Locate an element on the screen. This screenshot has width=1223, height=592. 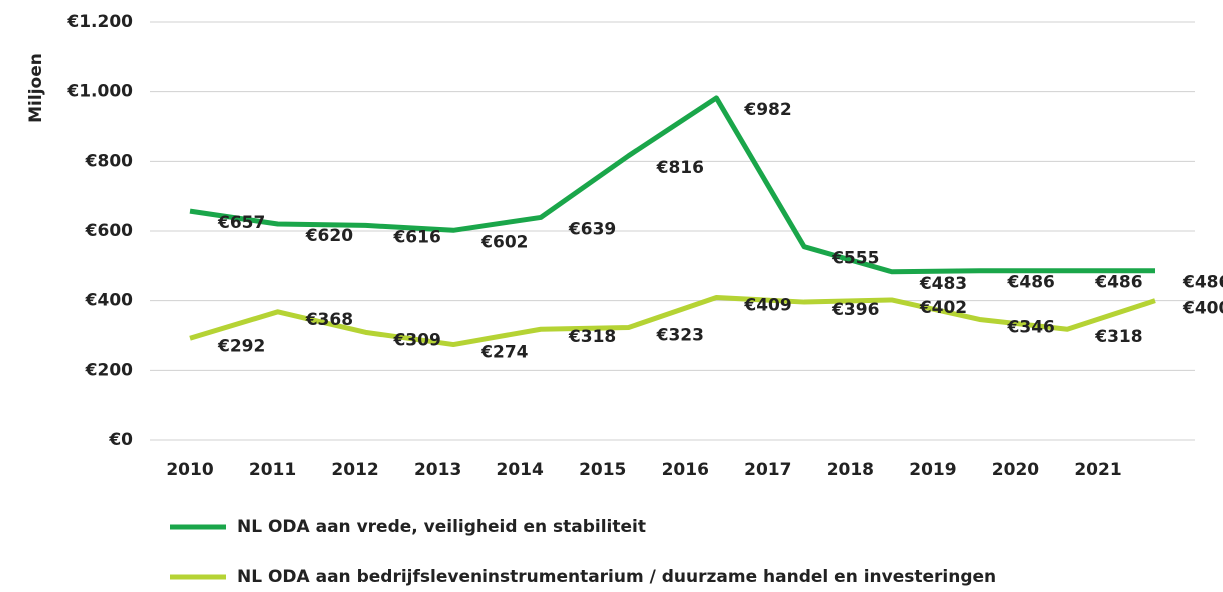
data-label: €816 is located at coordinates (680, 168).